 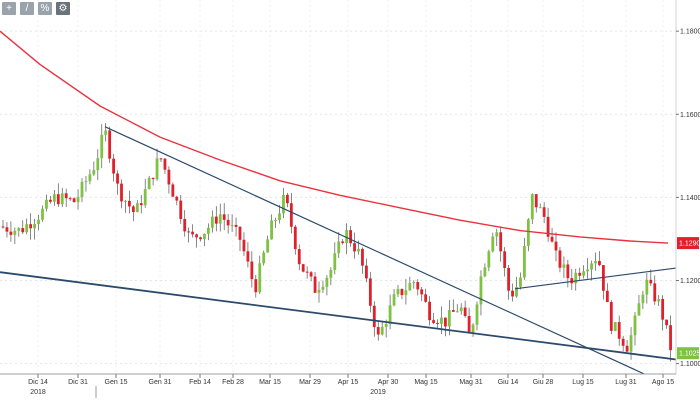 I want to click on x-tick-label: Feb 28, so click(x=233, y=382).